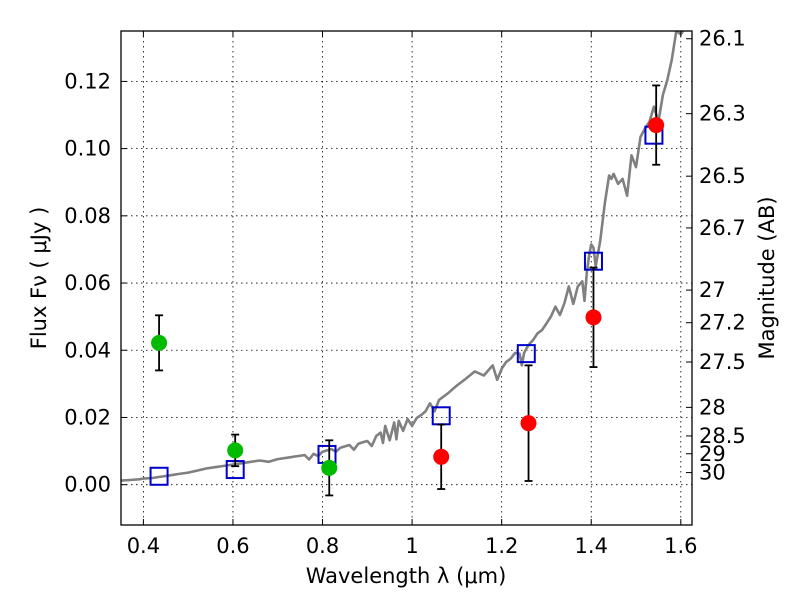 The height and width of the screenshot is (600, 800). What do you see at coordinates (722, 362) in the screenshot?
I see `mag-tick-label: 27.5` at bounding box center [722, 362].